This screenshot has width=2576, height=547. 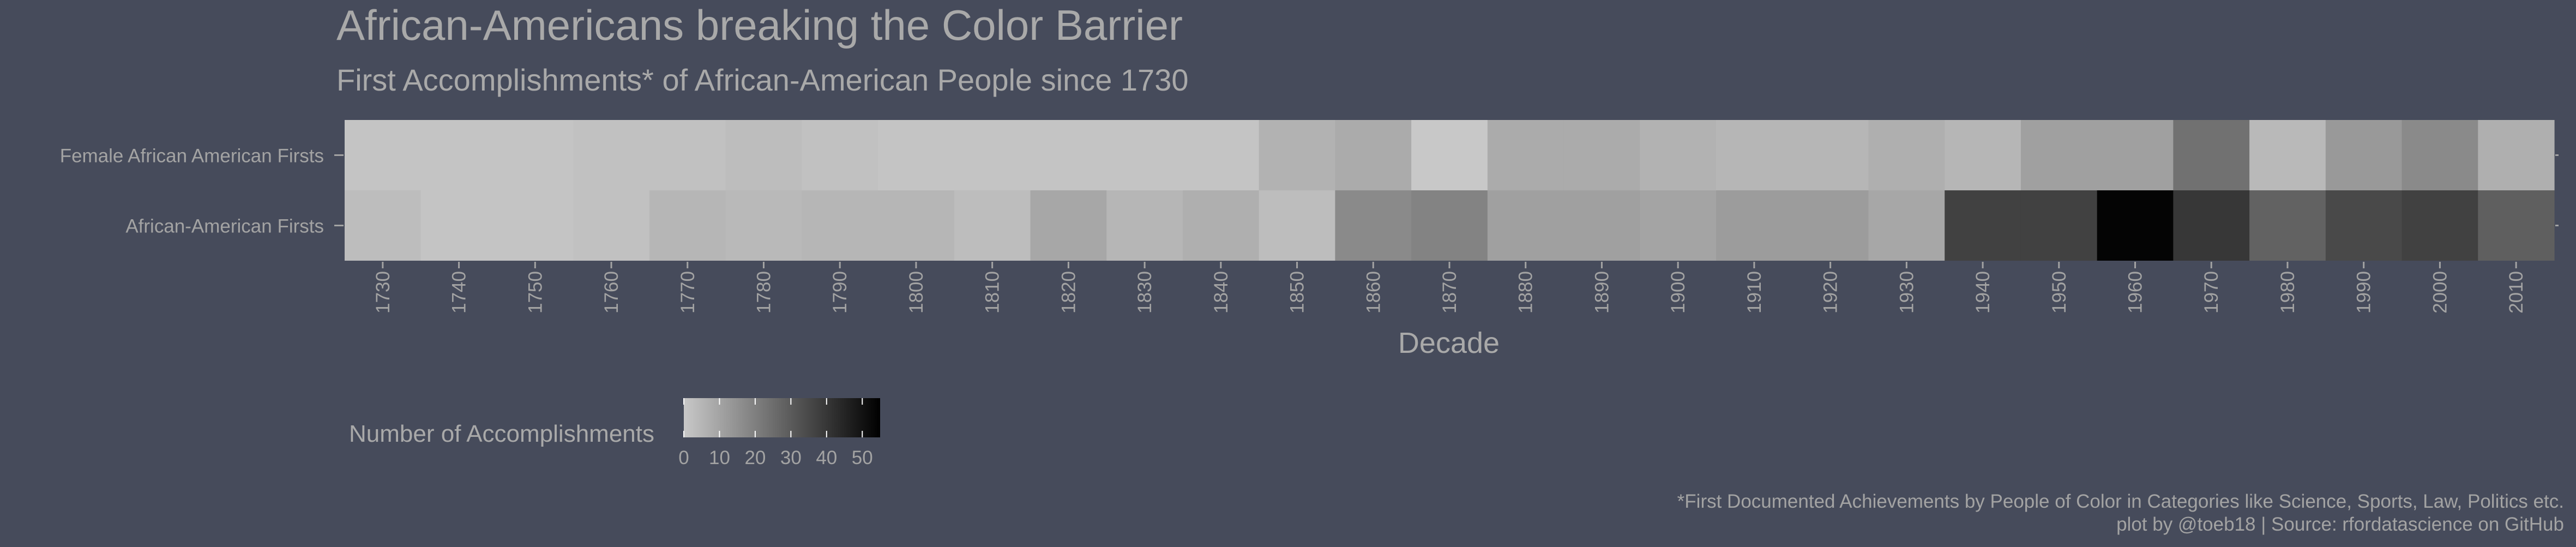 I want to click on x-tick-label: 1910, so click(x=1754, y=292).